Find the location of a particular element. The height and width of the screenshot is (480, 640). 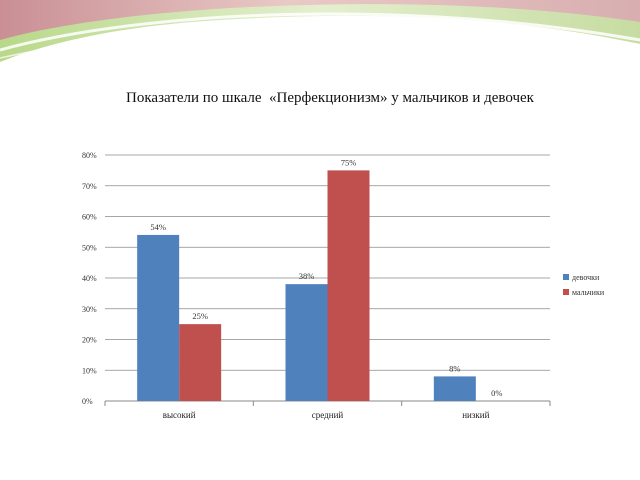

y-tick-label: 30% is located at coordinates (89, 309).